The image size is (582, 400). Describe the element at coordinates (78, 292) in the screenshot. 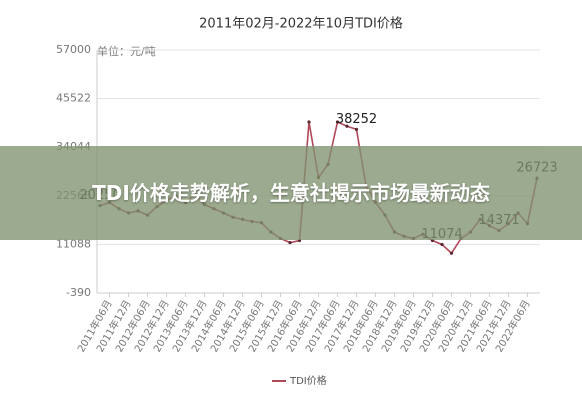

I see `y-tick-label: -390` at that location.